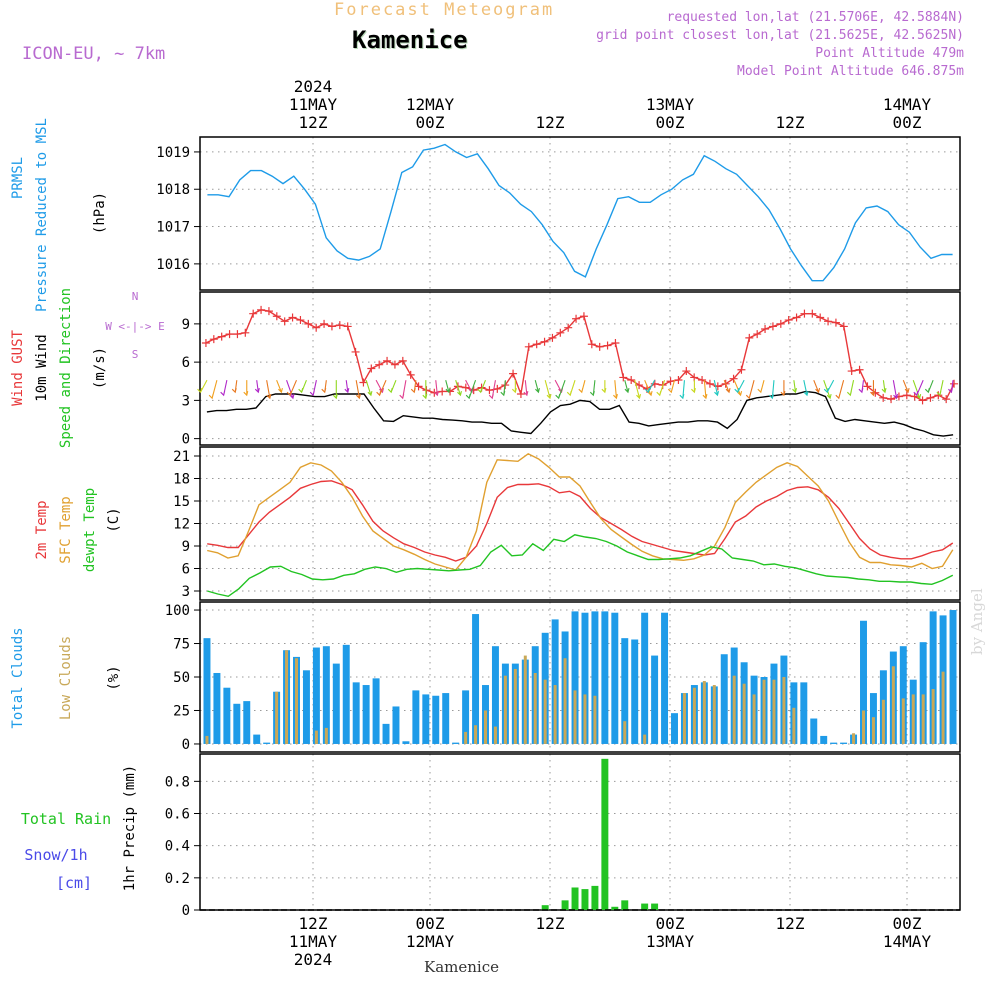  I want to click on pressure-unit: (hPa), so click(100, 213).